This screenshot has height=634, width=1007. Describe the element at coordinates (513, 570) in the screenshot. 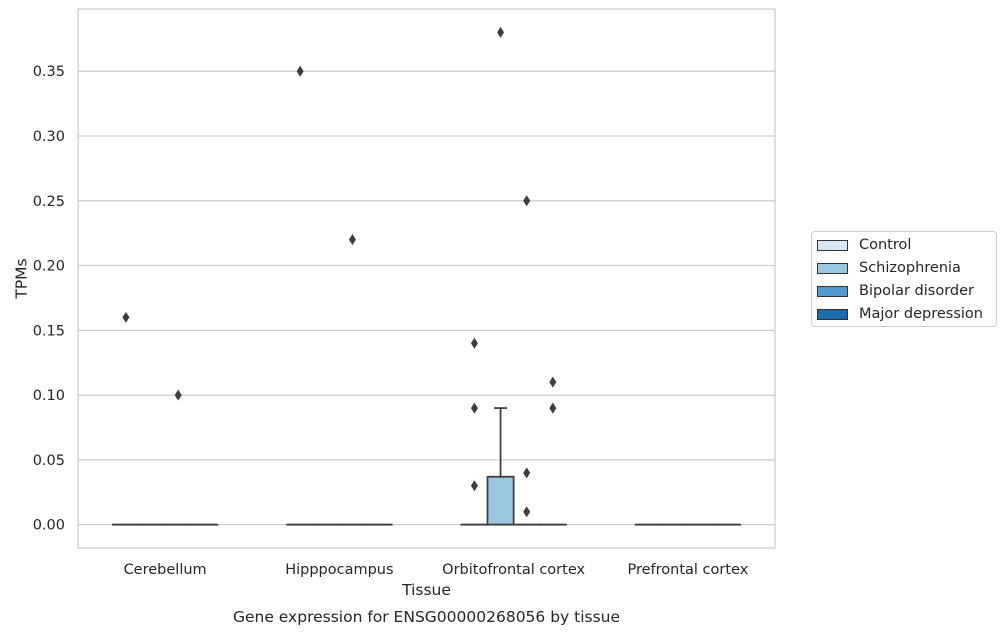

I see `x-tick-label: Orbitofrontal cortex` at that location.